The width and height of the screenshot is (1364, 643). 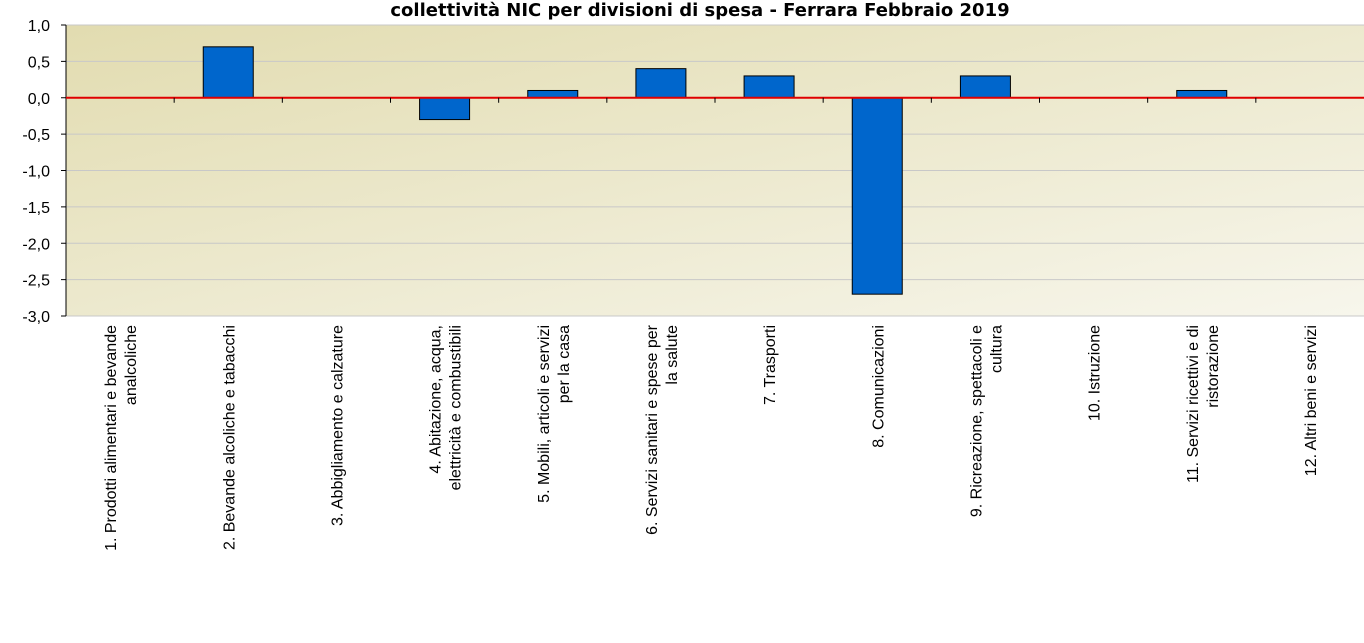 What do you see at coordinates (36, 172) in the screenshot?
I see `y-tick-label: -1,0` at bounding box center [36, 172].